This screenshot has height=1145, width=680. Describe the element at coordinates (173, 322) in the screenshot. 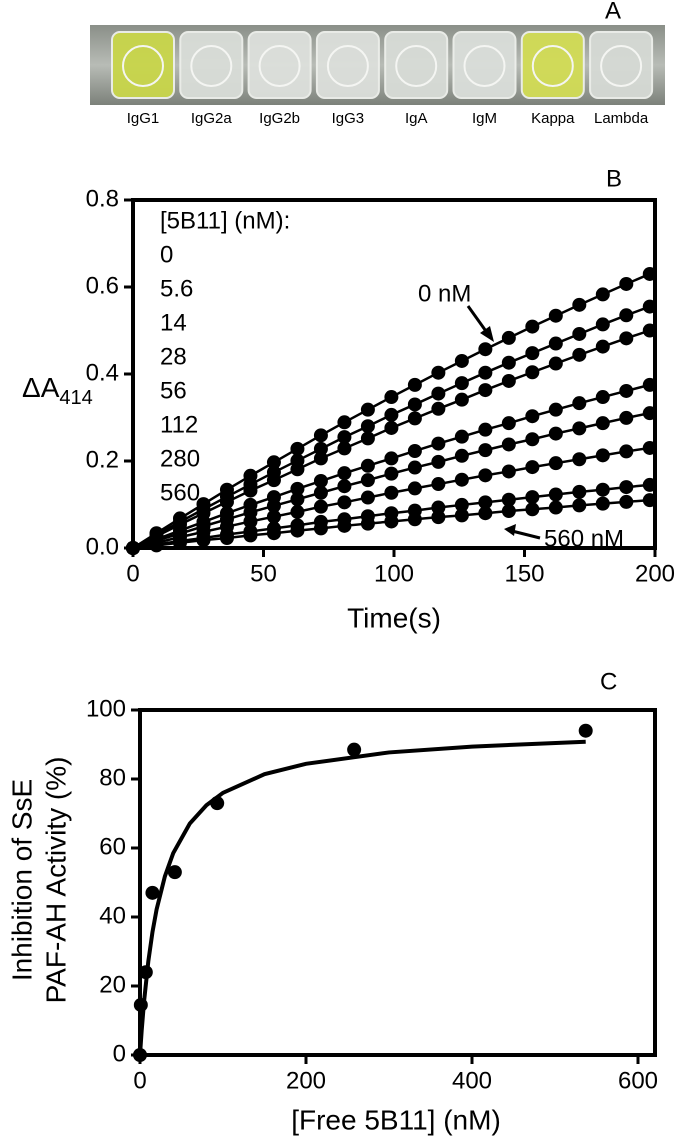

I see `legend-label: 14` at that location.